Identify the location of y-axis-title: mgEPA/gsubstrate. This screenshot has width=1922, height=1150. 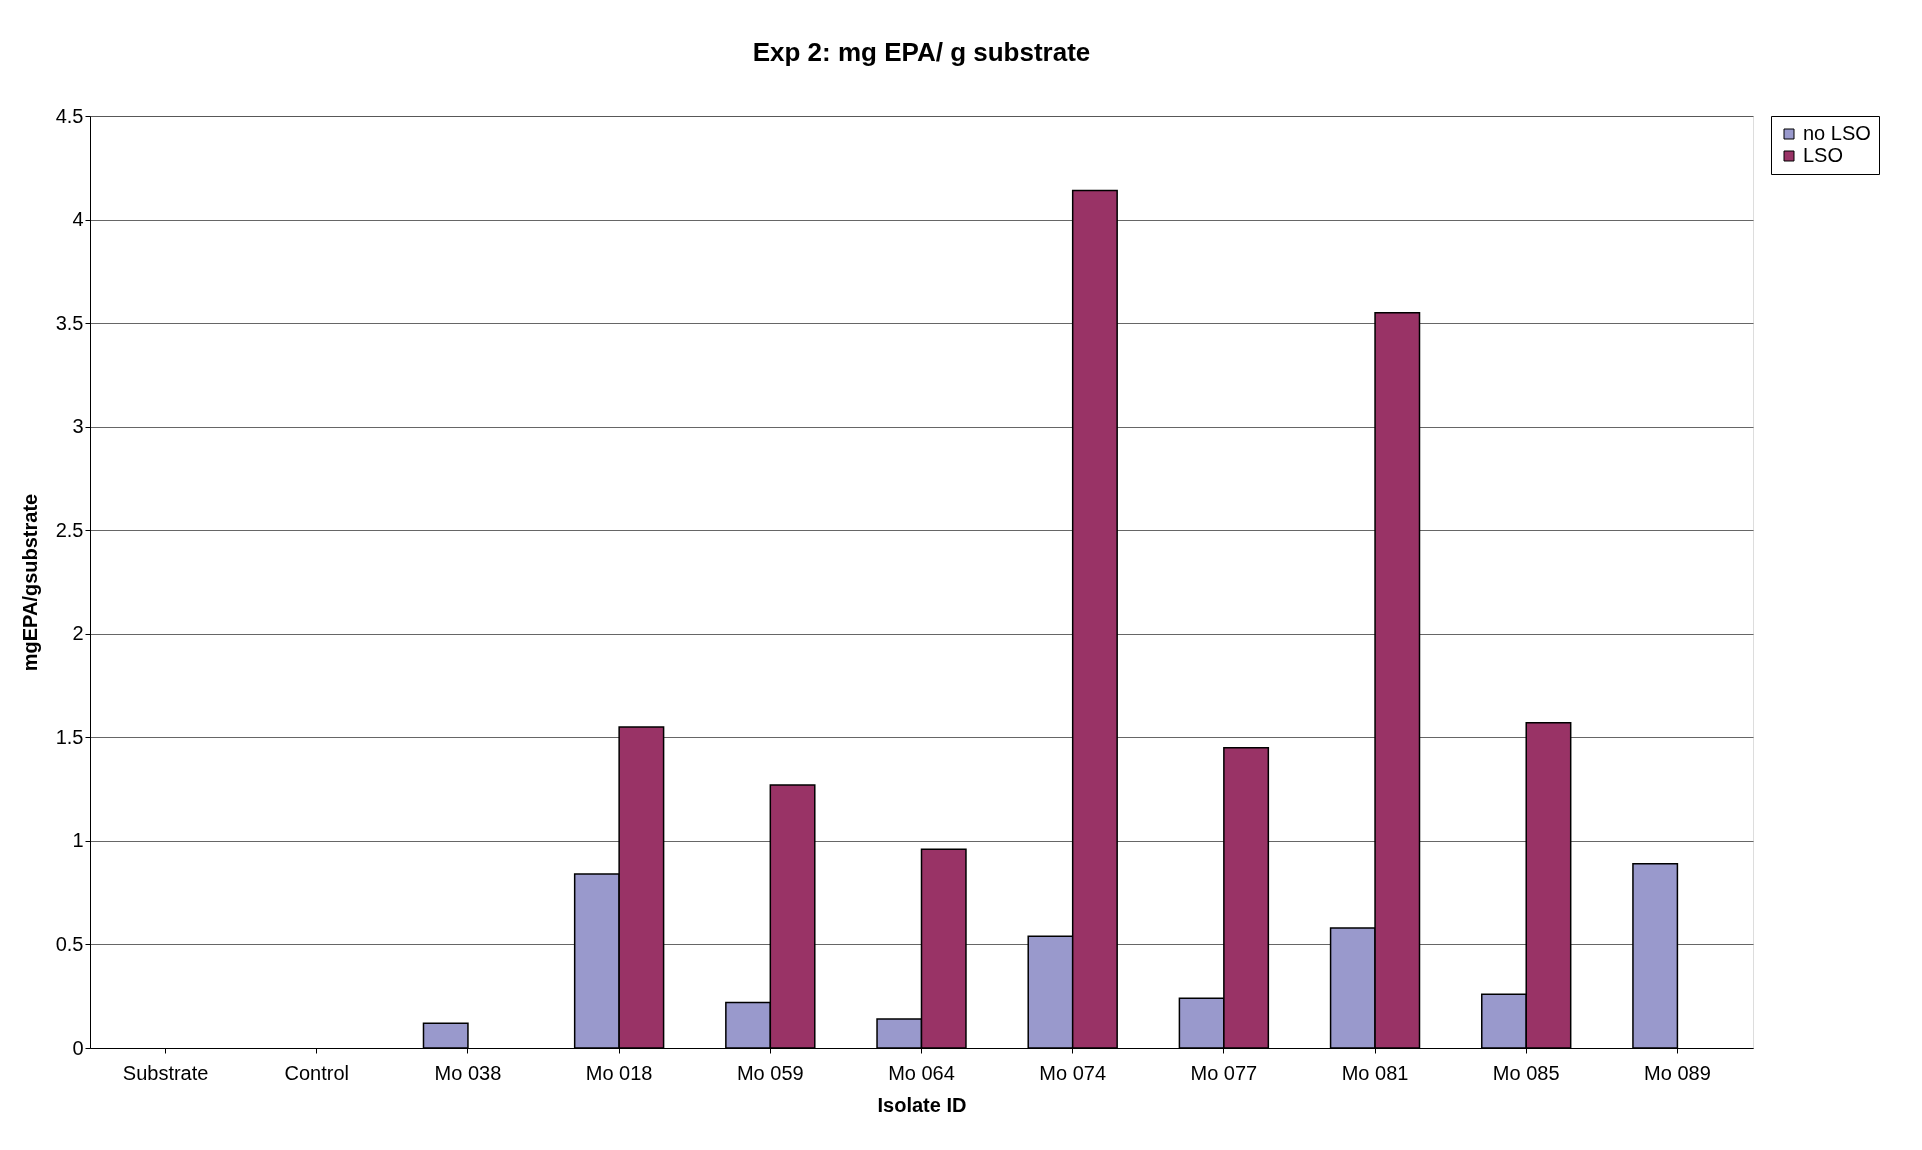
(29, 582).